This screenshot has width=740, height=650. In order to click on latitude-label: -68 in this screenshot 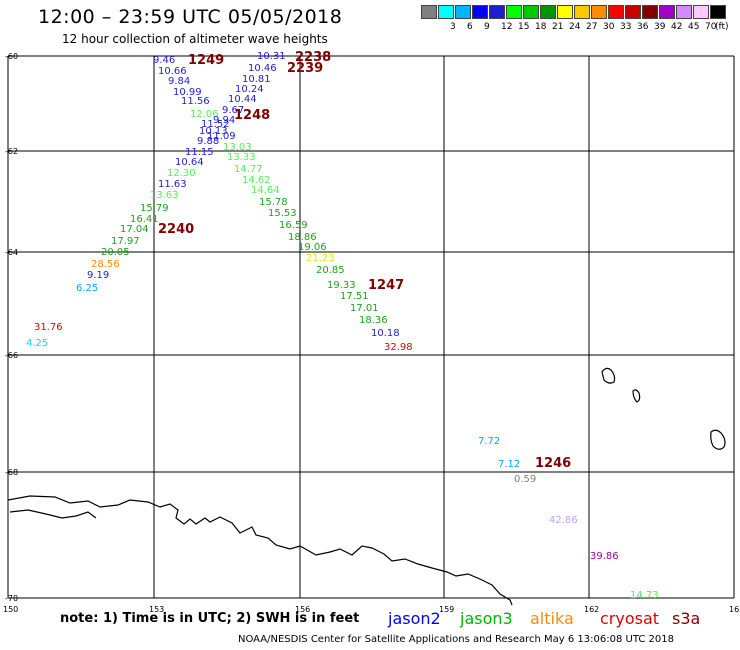, I will do `click(11, 472)`.